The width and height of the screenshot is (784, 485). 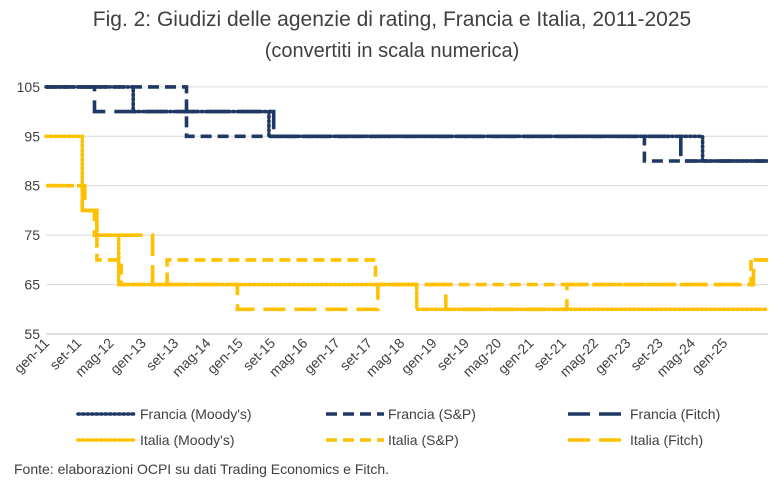 What do you see at coordinates (675, 414) in the screenshot?
I see `legend-label: Francia (Fitch)` at bounding box center [675, 414].